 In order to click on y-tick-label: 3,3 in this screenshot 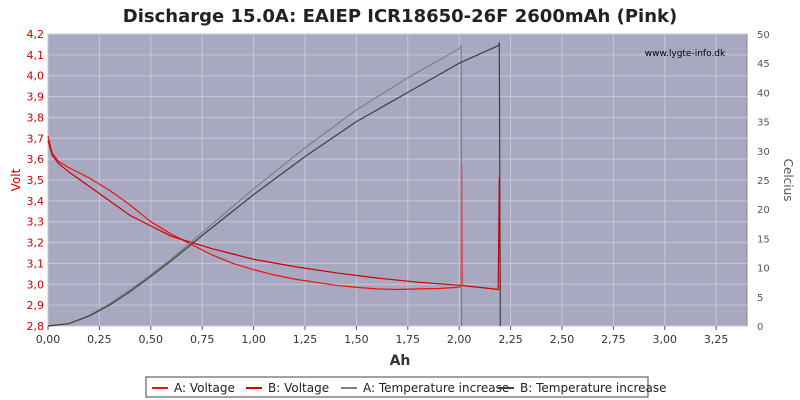, I will do `click(36, 222)`.